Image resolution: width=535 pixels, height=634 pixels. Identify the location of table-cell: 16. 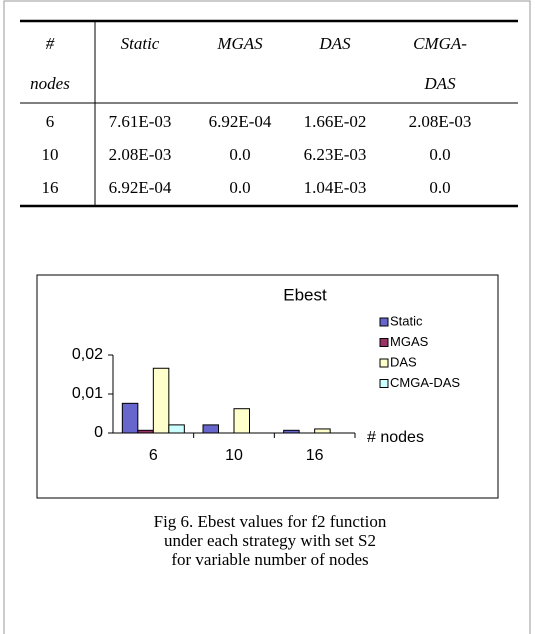
(50, 187).